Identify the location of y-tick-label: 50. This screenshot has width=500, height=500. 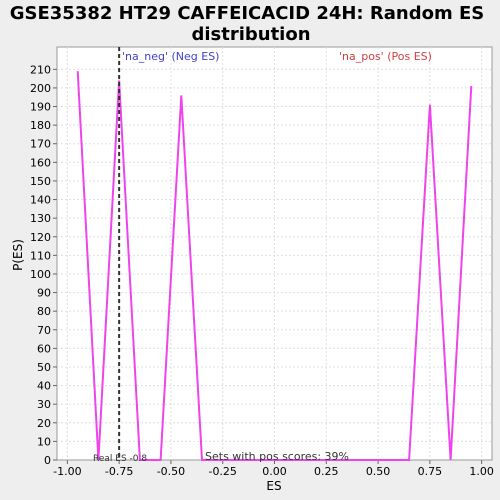
(44, 367).